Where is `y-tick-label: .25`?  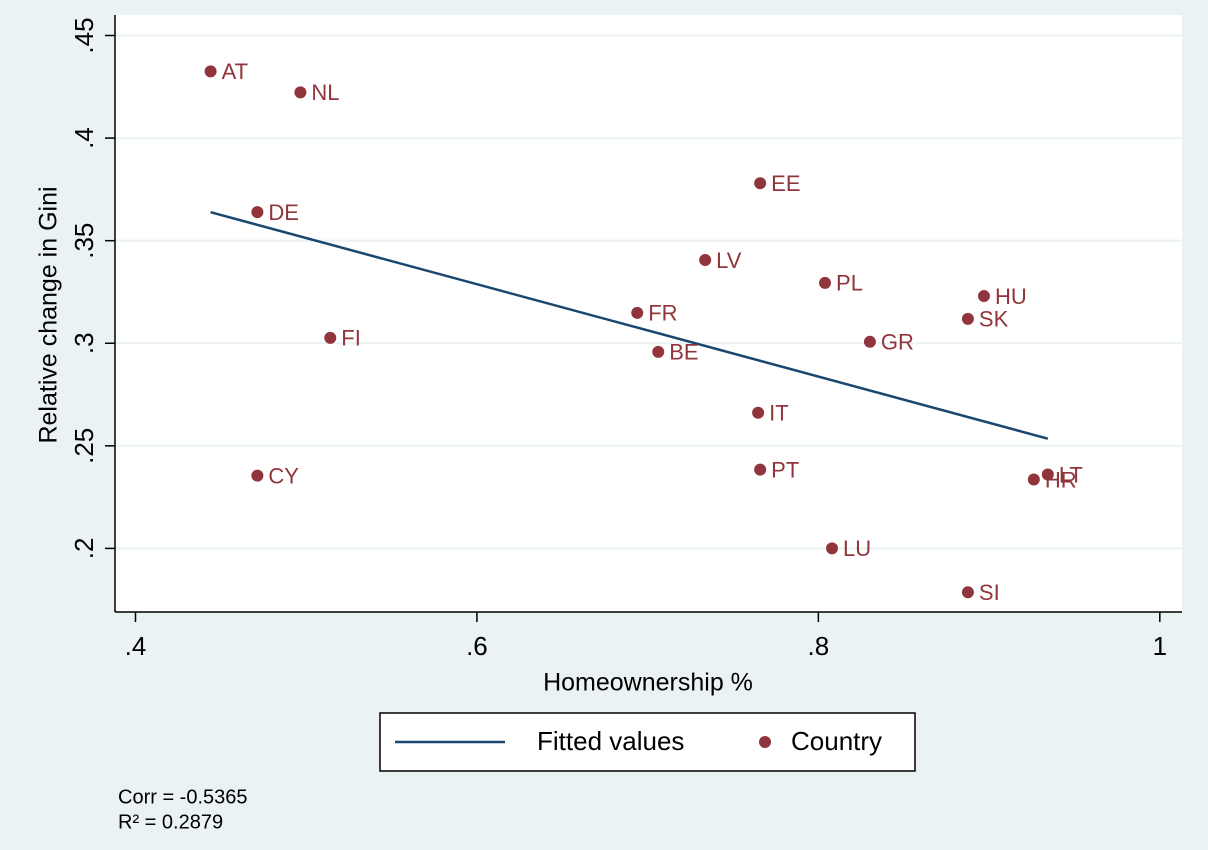 y-tick-label: .25 is located at coordinates (84, 446).